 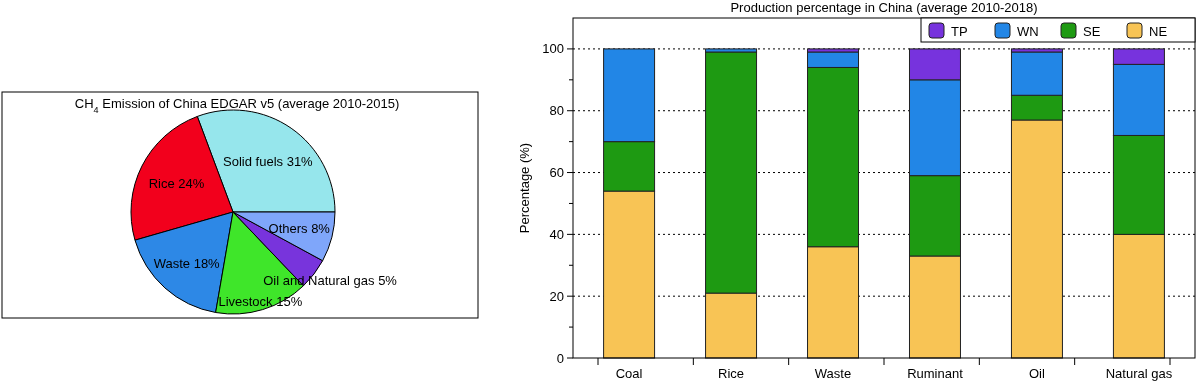 I want to click on y-axis-title: Percentage (%), so click(x=524, y=188).